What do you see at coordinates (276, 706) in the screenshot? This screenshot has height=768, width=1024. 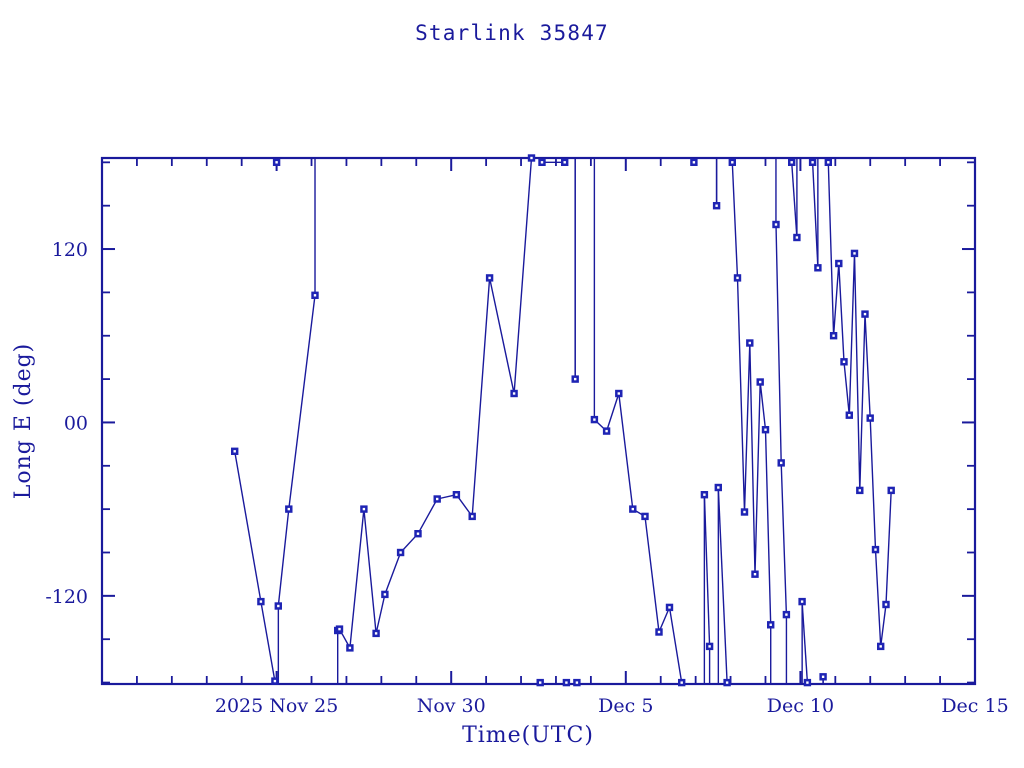 I see `x-tick-label: 2025 Nov 25` at bounding box center [276, 706].